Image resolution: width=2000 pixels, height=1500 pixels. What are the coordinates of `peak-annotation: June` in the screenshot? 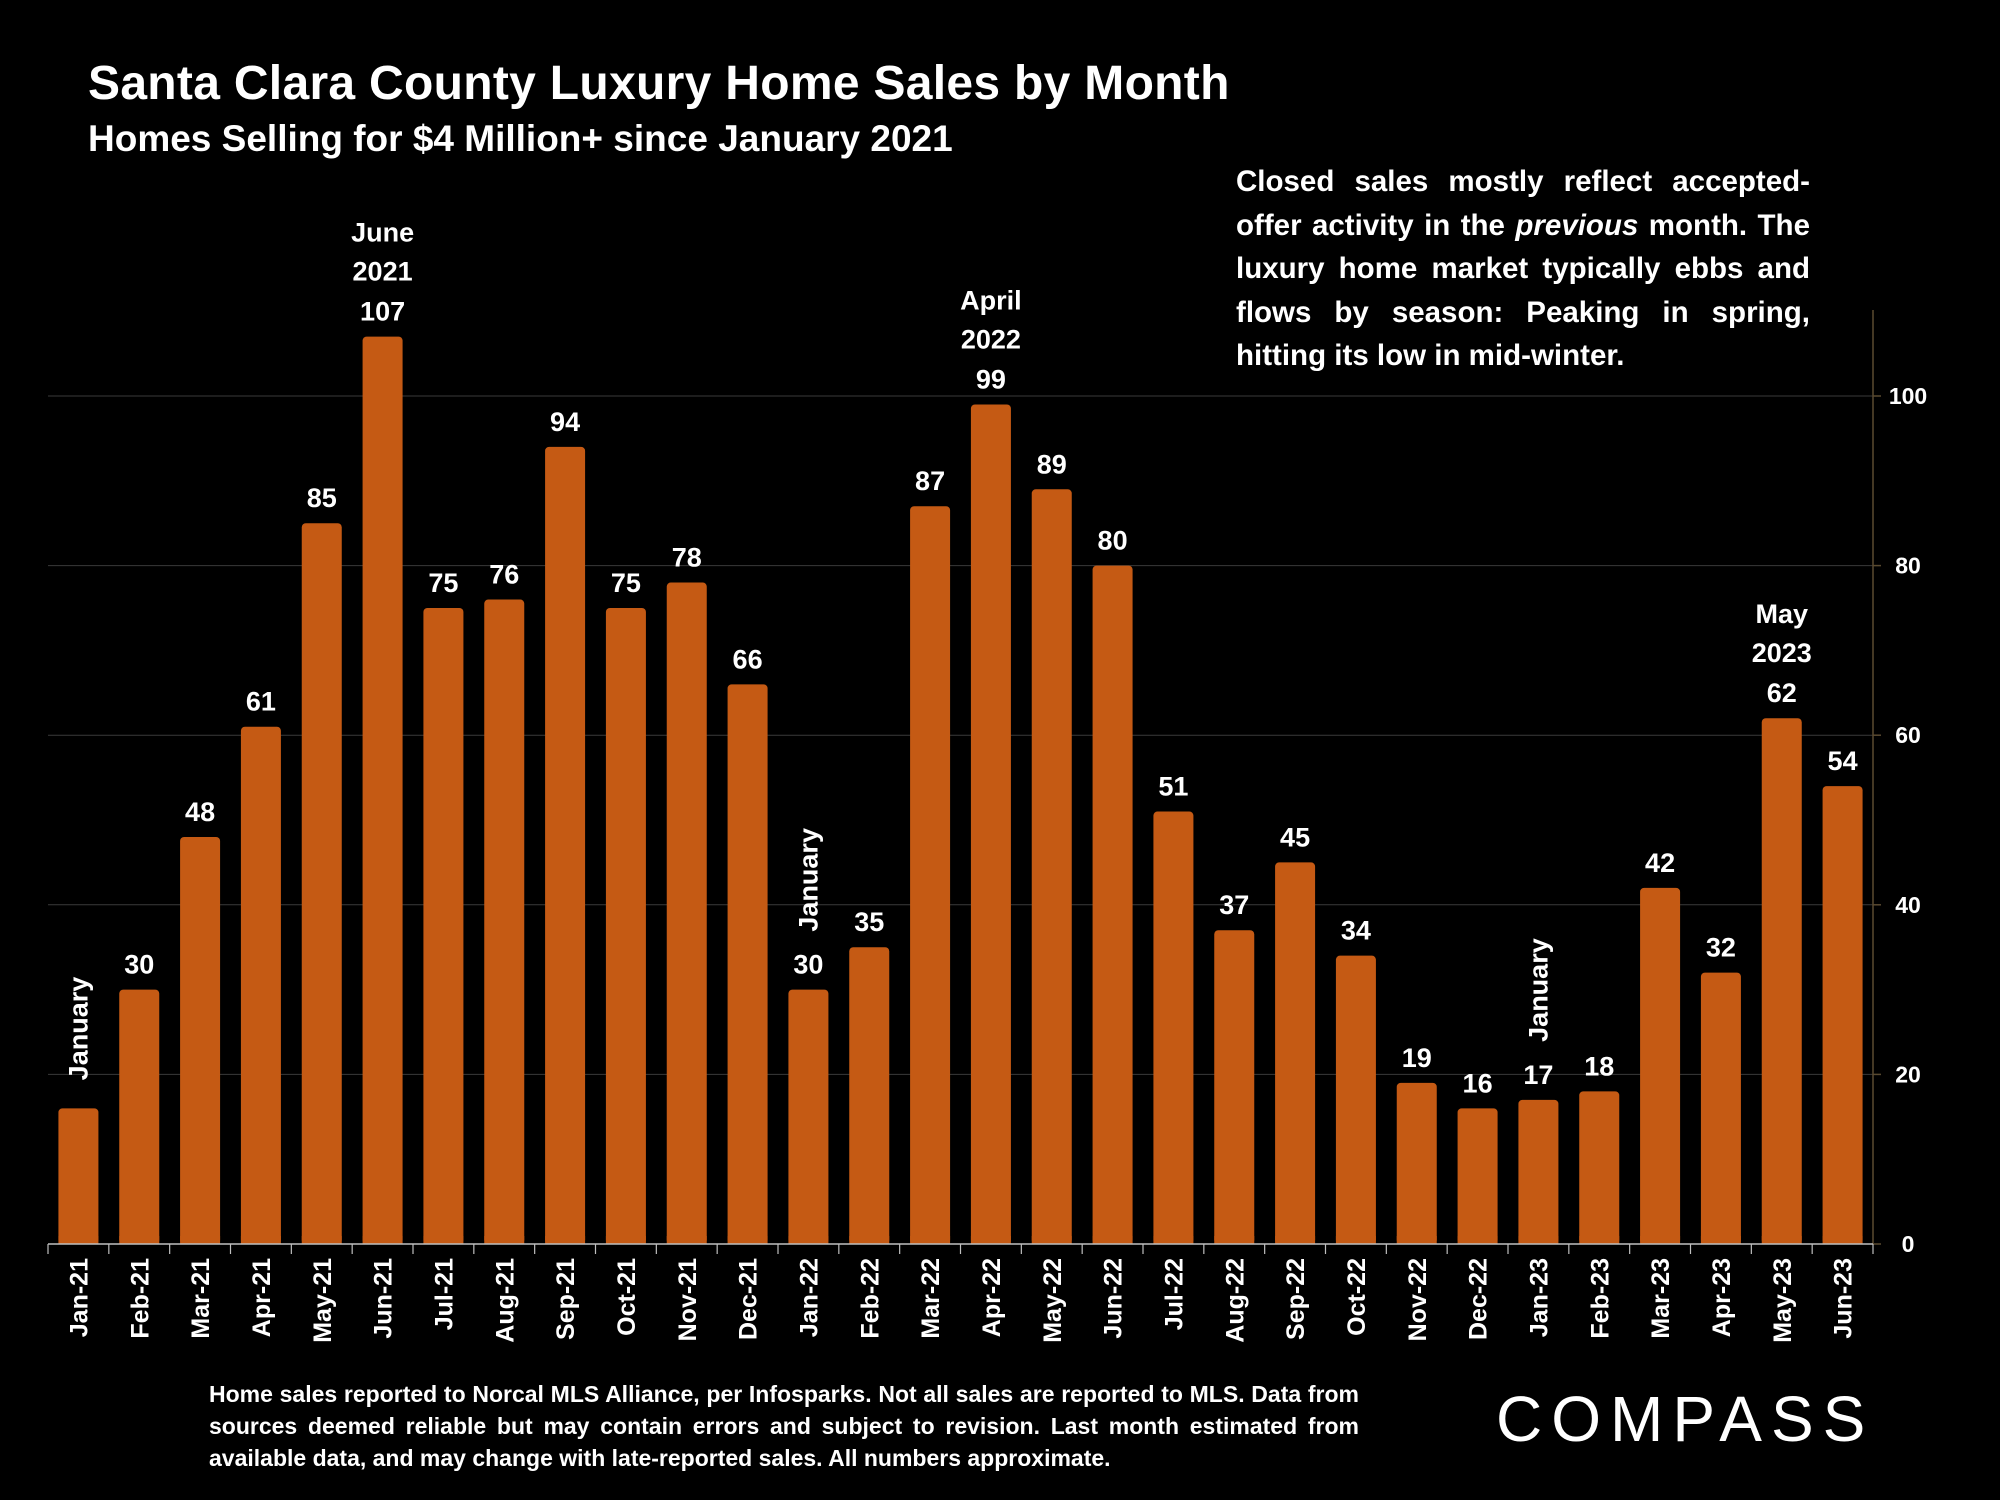 It's located at (382, 233).